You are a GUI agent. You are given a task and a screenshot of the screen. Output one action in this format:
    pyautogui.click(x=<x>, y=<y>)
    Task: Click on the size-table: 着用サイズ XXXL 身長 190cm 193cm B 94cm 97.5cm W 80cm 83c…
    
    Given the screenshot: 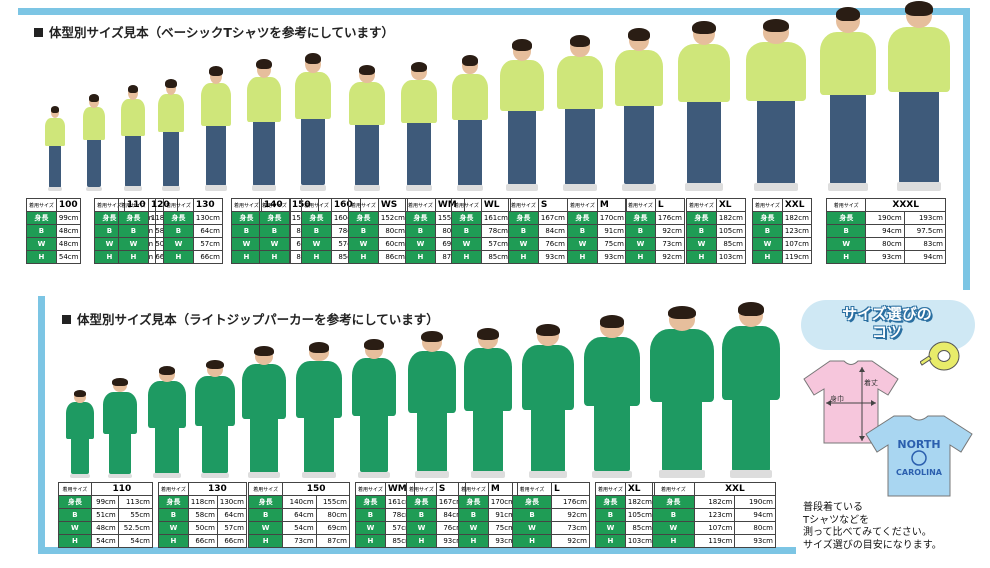 What is the action you would take?
    pyautogui.click(x=886, y=231)
    